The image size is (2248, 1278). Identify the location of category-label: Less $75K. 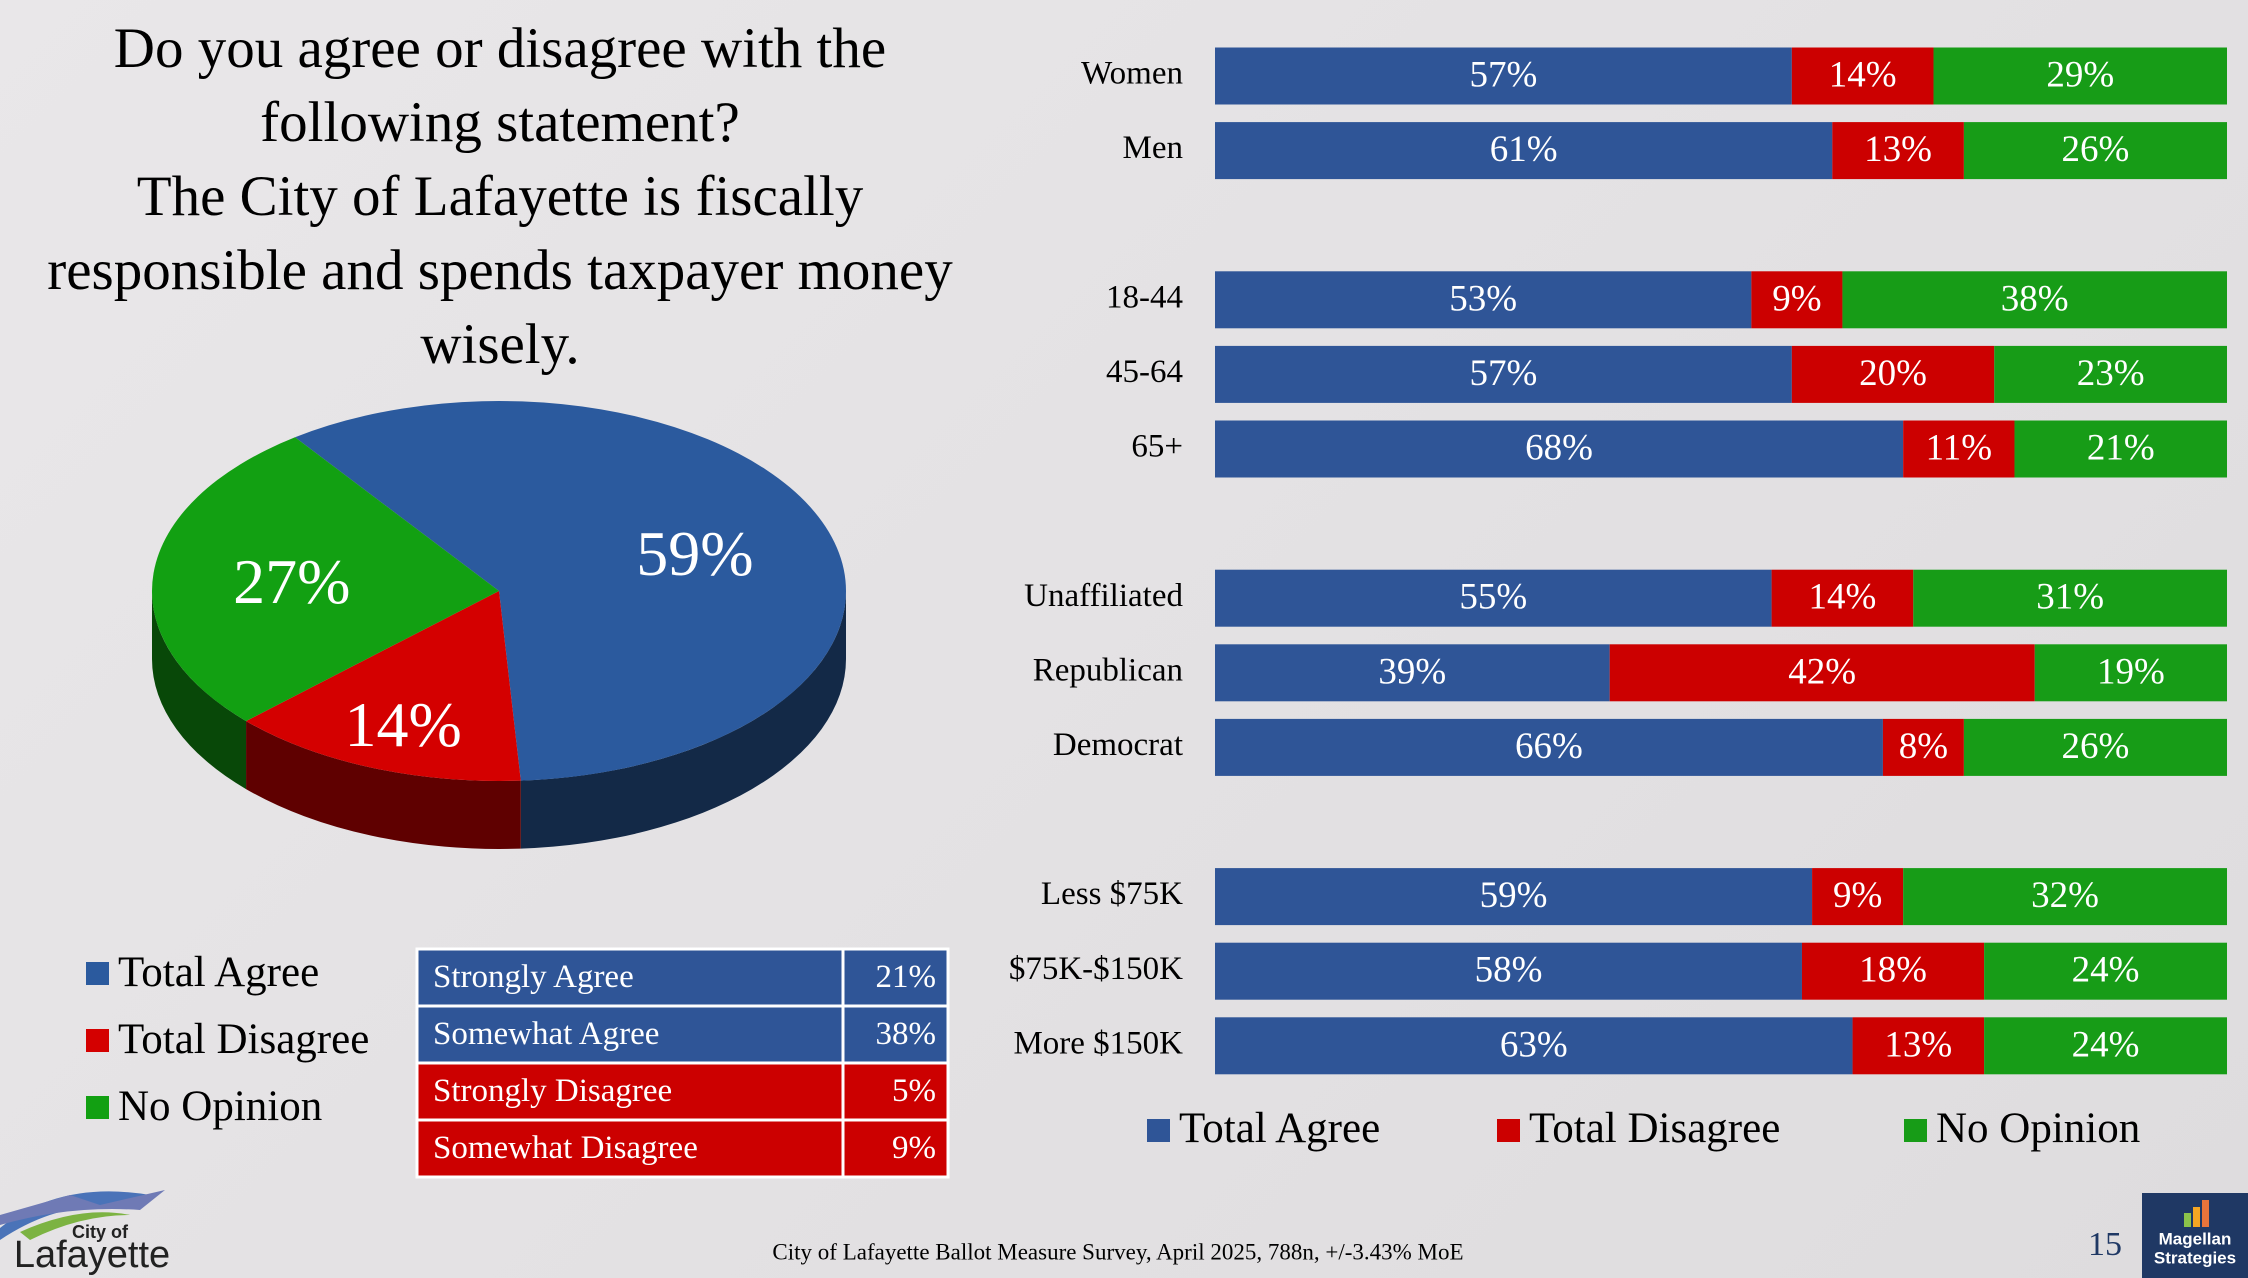
(1112, 894).